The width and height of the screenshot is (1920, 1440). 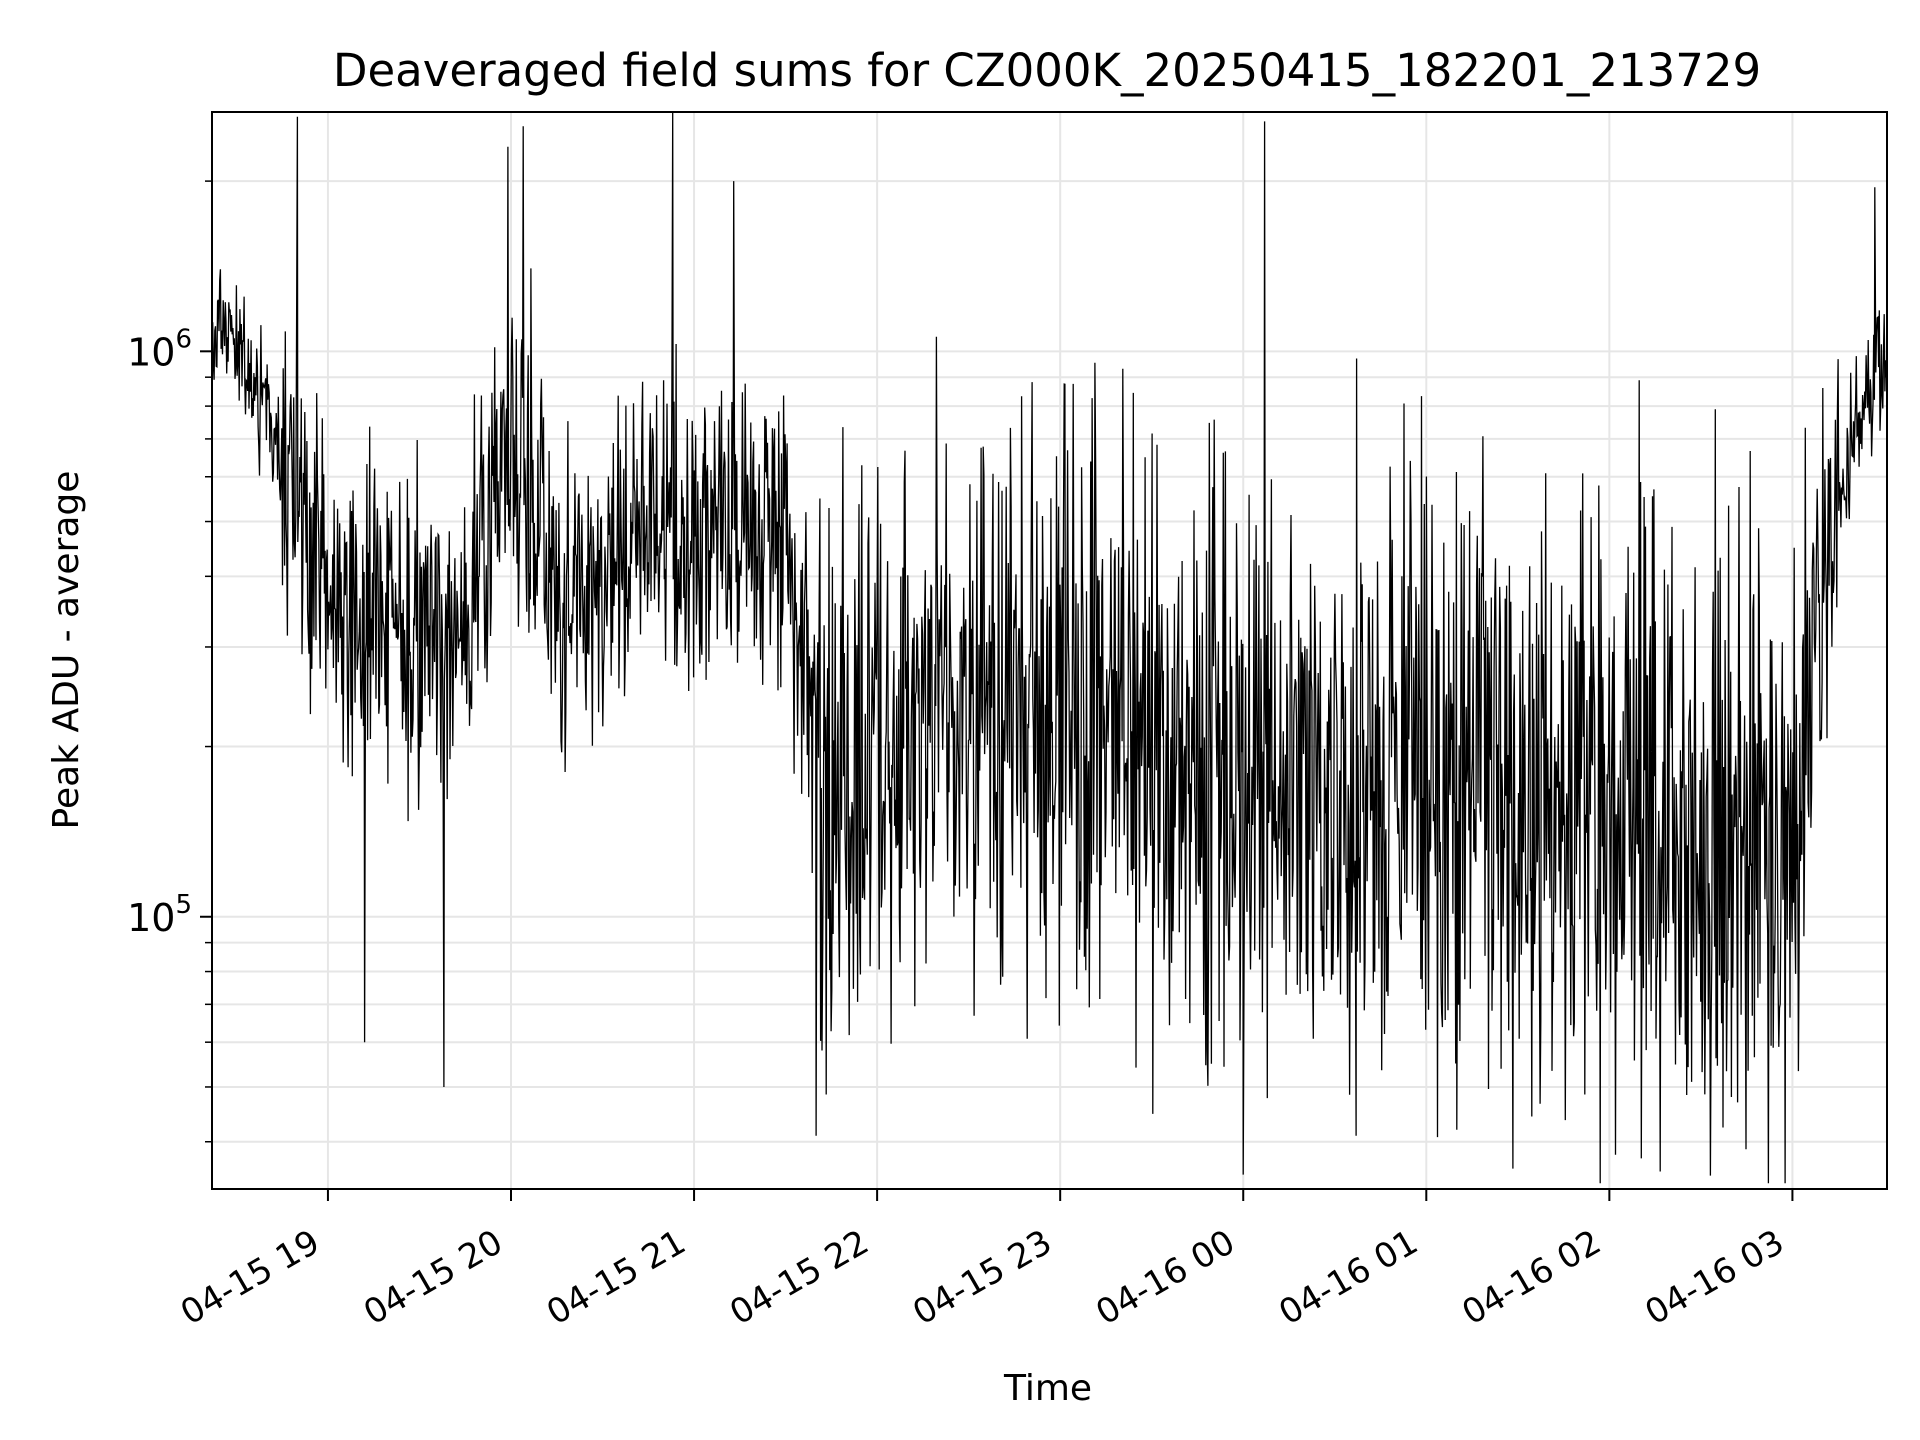 I want to click on y-axis: 10⁵ 10⁶, so click(x=169, y=661).